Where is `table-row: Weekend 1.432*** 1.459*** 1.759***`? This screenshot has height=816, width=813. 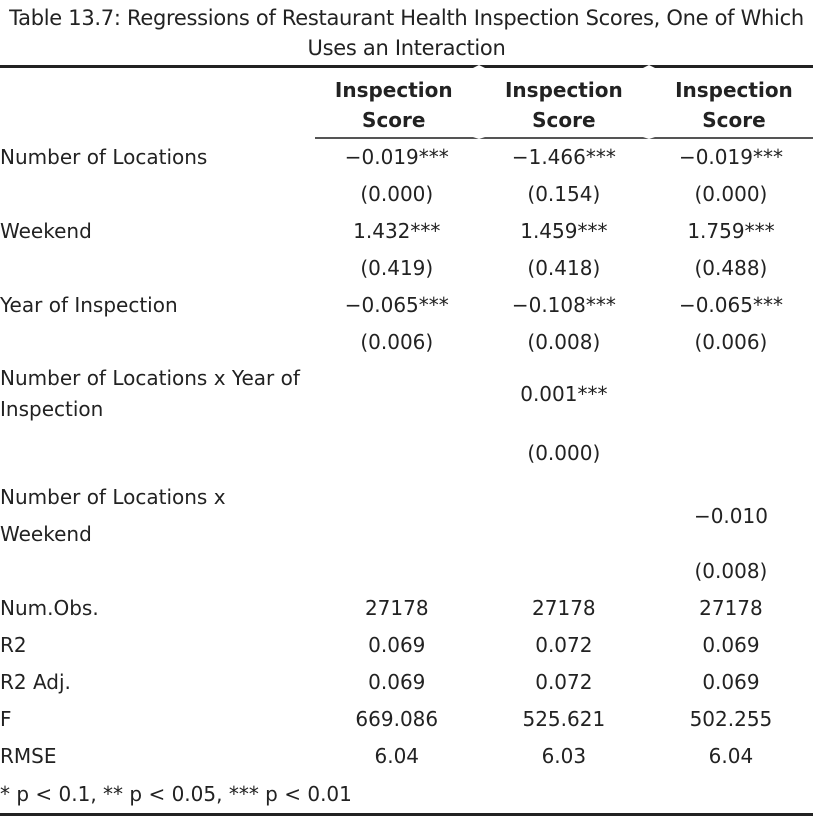 table-row: Weekend 1.432*** 1.459*** 1.759*** is located at coordinates (406, 231).